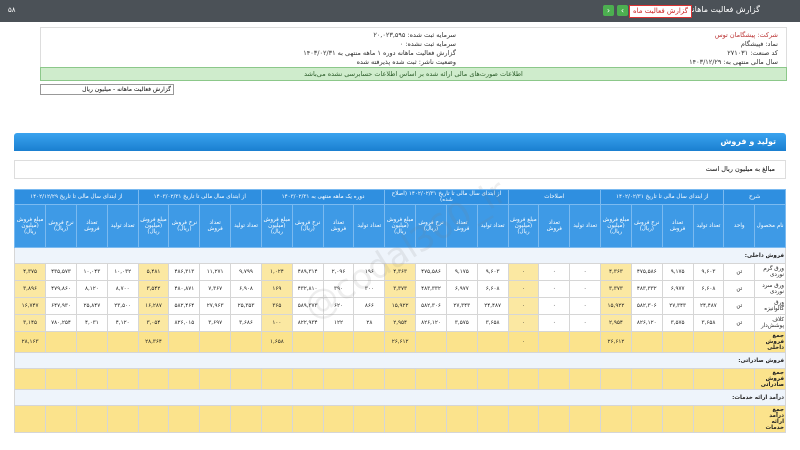 The width and height of the screenshot is (800, 450). Describe the element at coordinates (748, 141) in the screenshot. I see `section-title: تولید و فروش` at that location.